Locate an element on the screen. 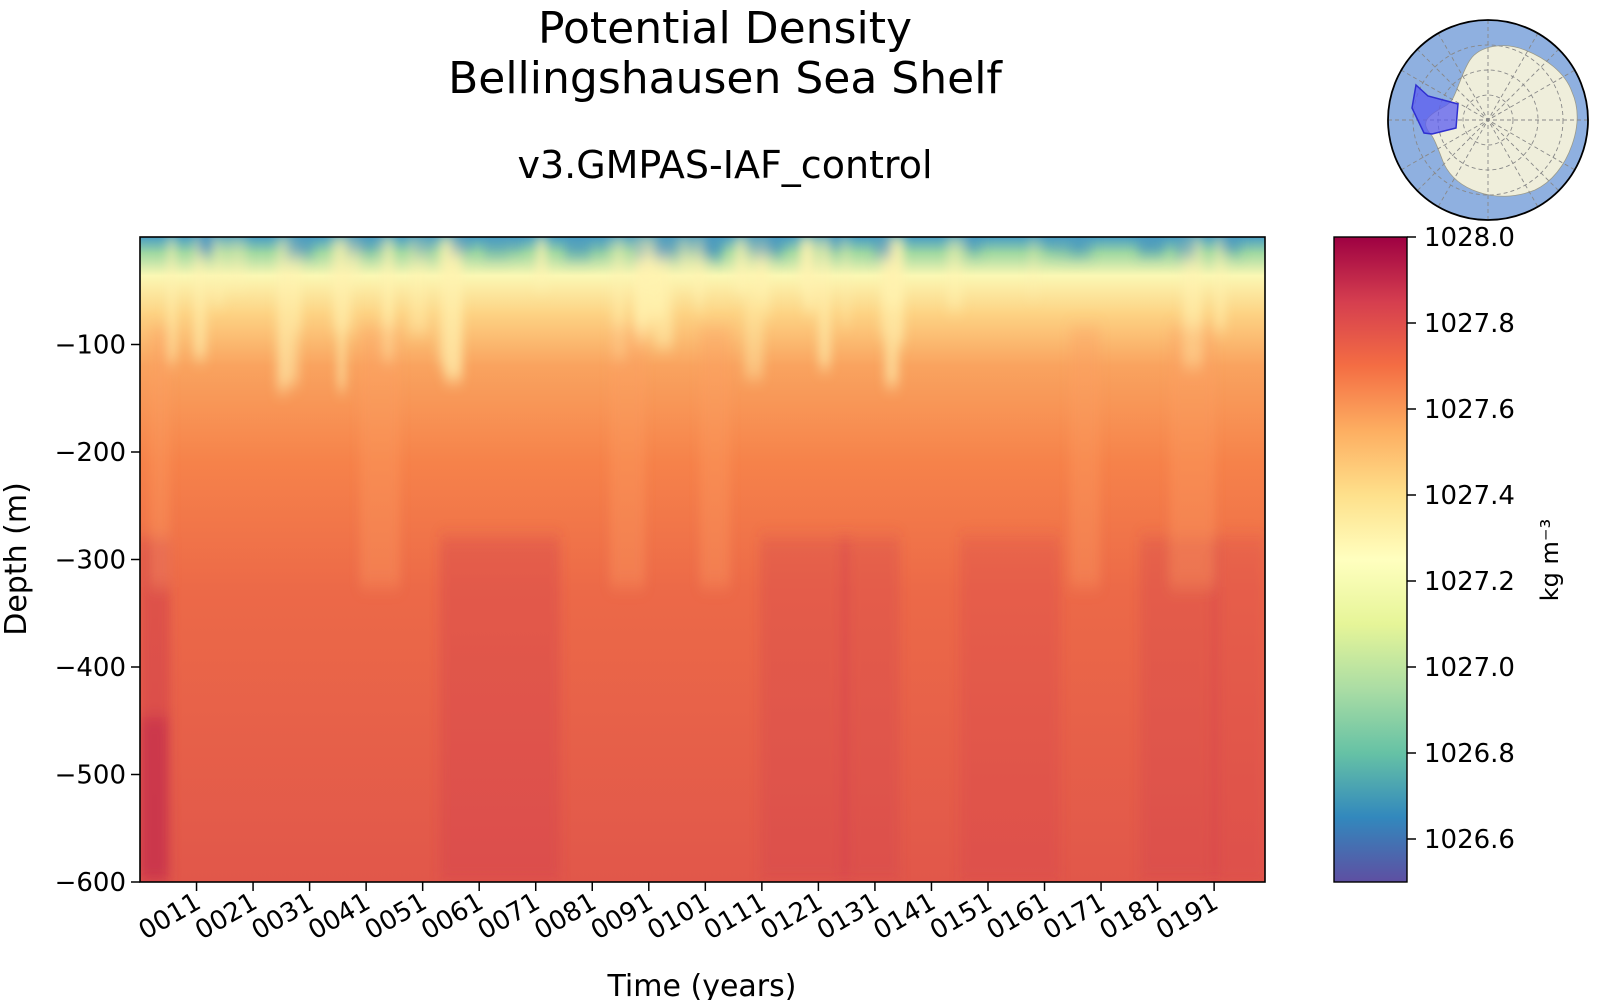  colorbar-label: kg m⁻³ is located at coordinates (1550, 560).